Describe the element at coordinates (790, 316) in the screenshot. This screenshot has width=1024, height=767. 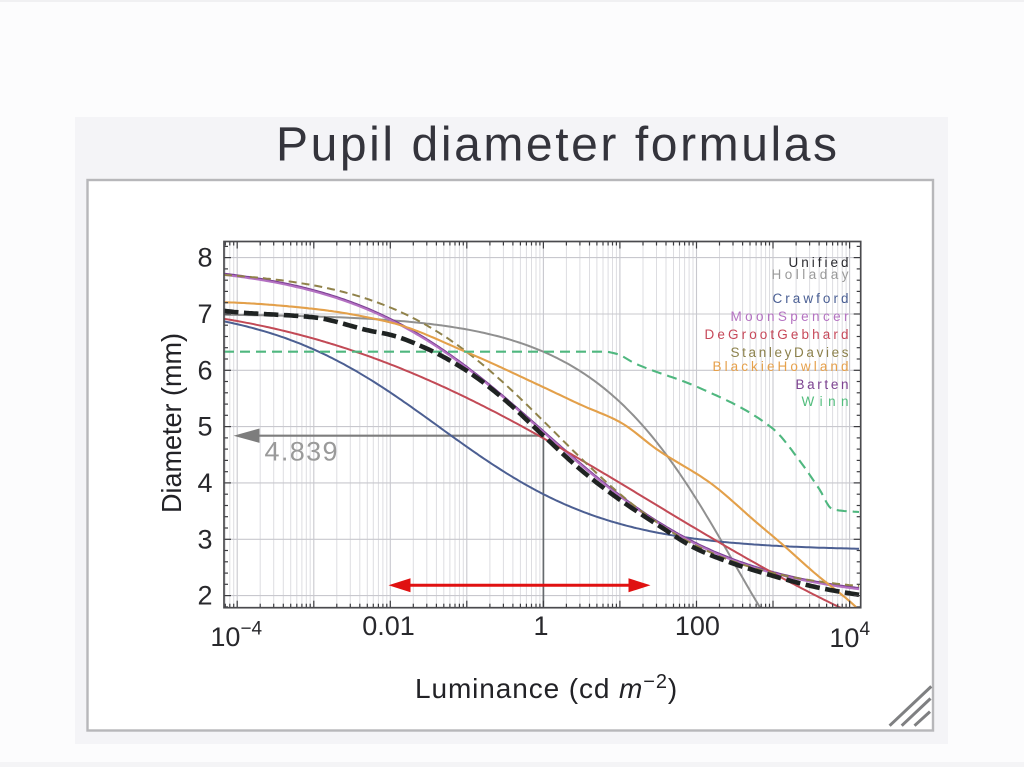
I see `svg-text: MoonSpencer` at that location.